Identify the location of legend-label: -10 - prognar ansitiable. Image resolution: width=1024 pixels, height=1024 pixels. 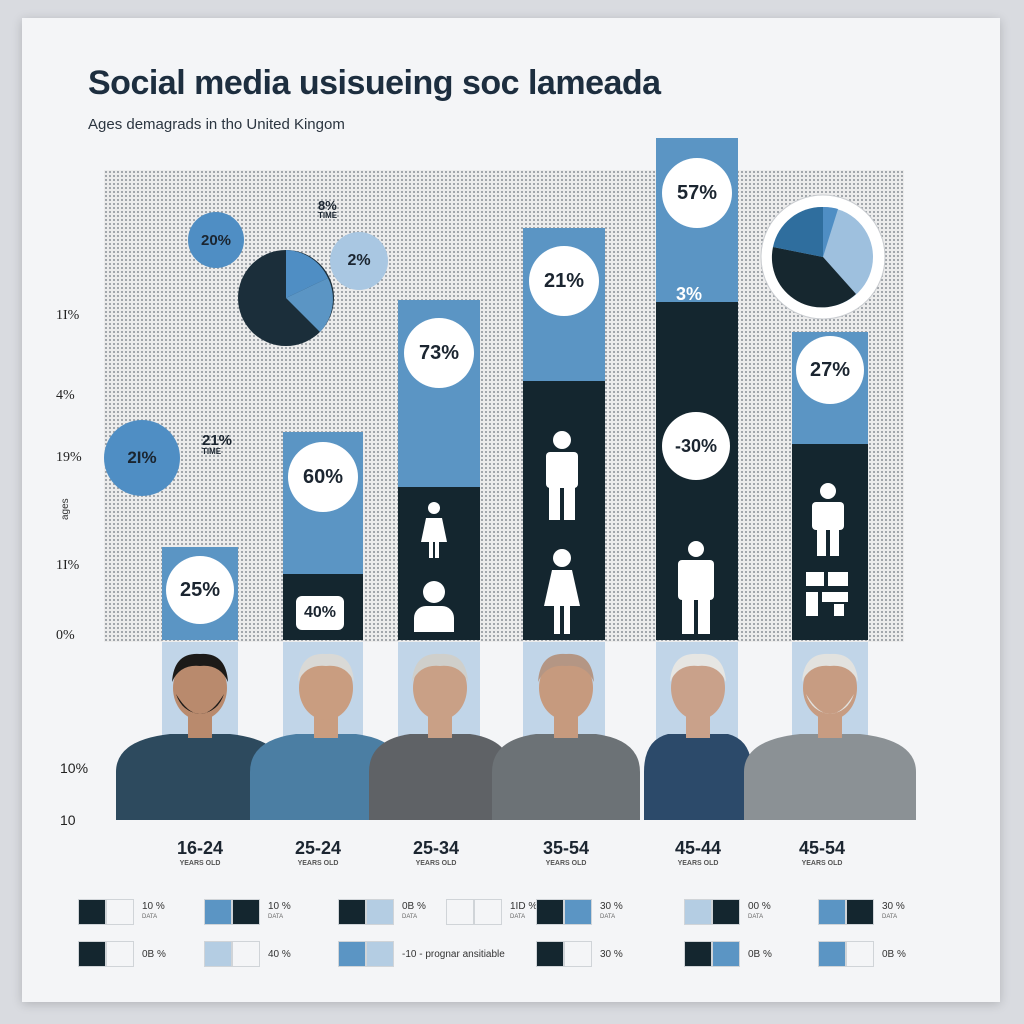
(453, 954).